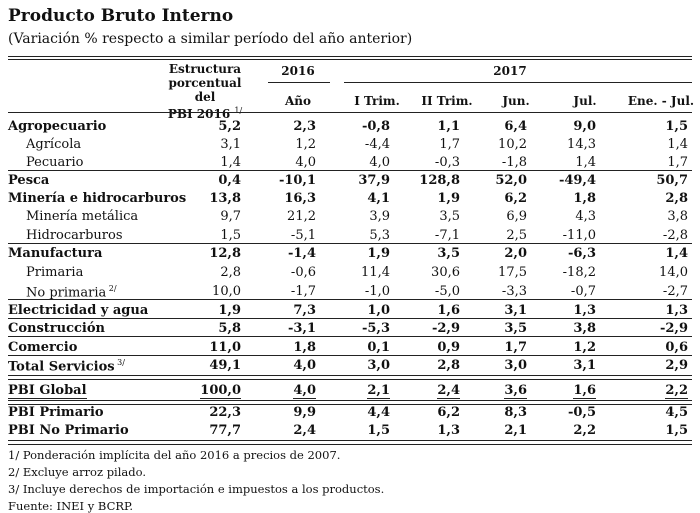 This screenshot has height=513, width=700. I want to click on table-row: Primaria 2,8 -0,6 11,4 30,6 17,5 -18,2 14,0, so click(350, 273).